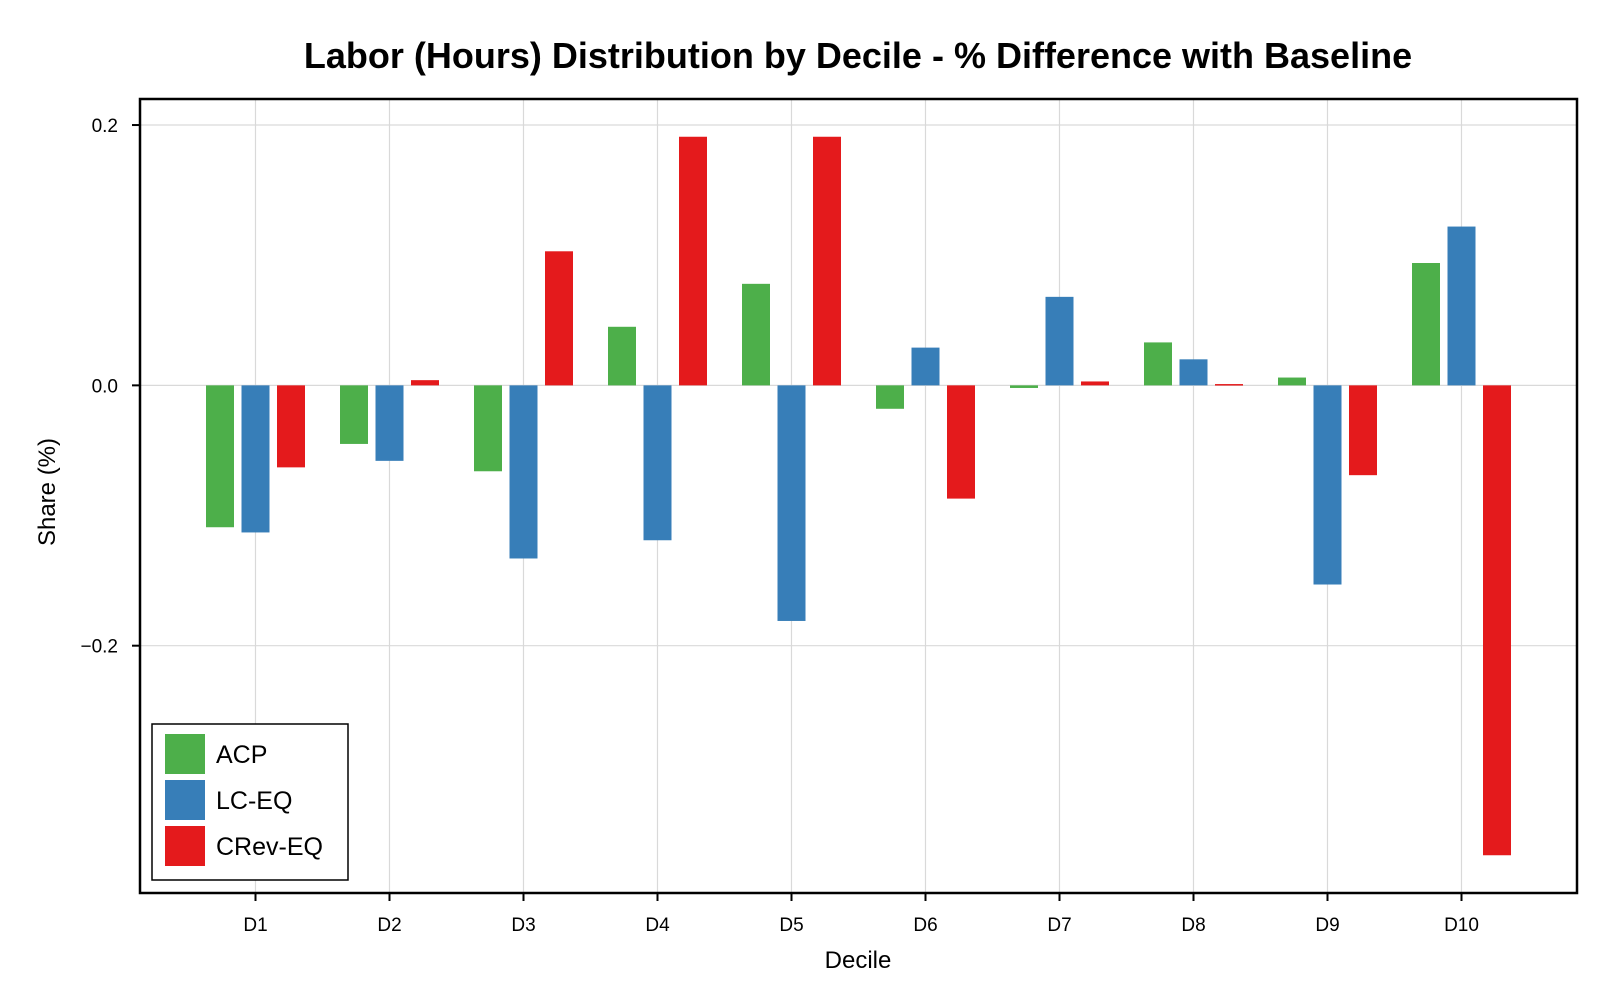 Image resolution: width=1600 pixels, height=1000 pixels. What do you see at coordinates (1024, 386) in the screenshot?
I see `bar-acp-d7` at bounding box center [1024, 386].